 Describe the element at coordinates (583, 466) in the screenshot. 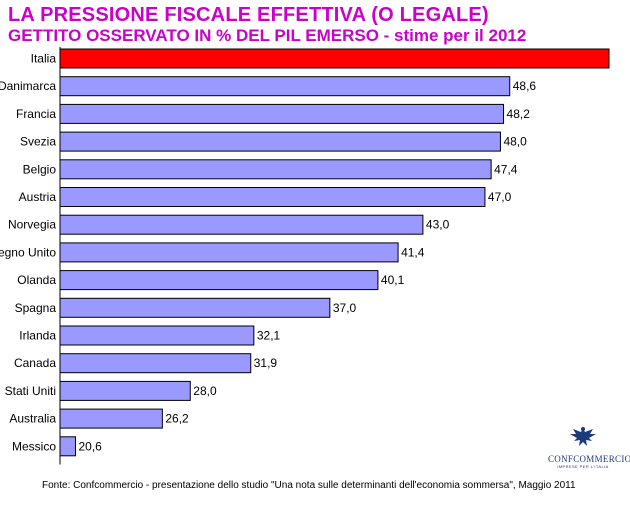

I see `logo-tagline: IMPRESE PER L'ITALIA` at that location.